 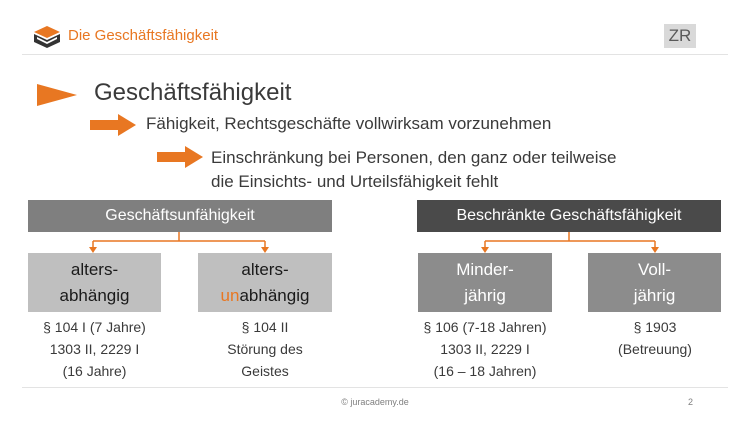 What do you see at coordinates (94, 327) in the screenshot?
I see `caption-line: § 104 I (7 Jahre)` at bounding box center [94, 327].